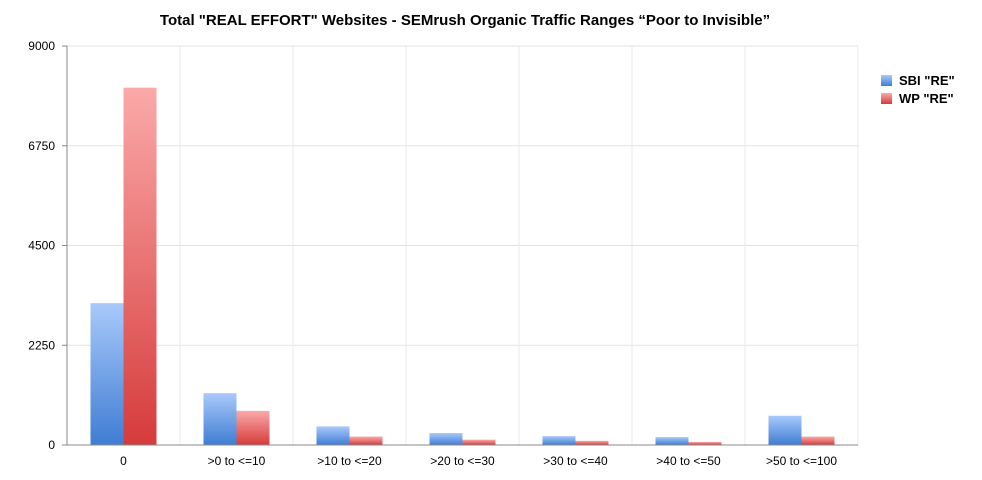  I want to click on y-tick-label: 0, so click(51, 445).